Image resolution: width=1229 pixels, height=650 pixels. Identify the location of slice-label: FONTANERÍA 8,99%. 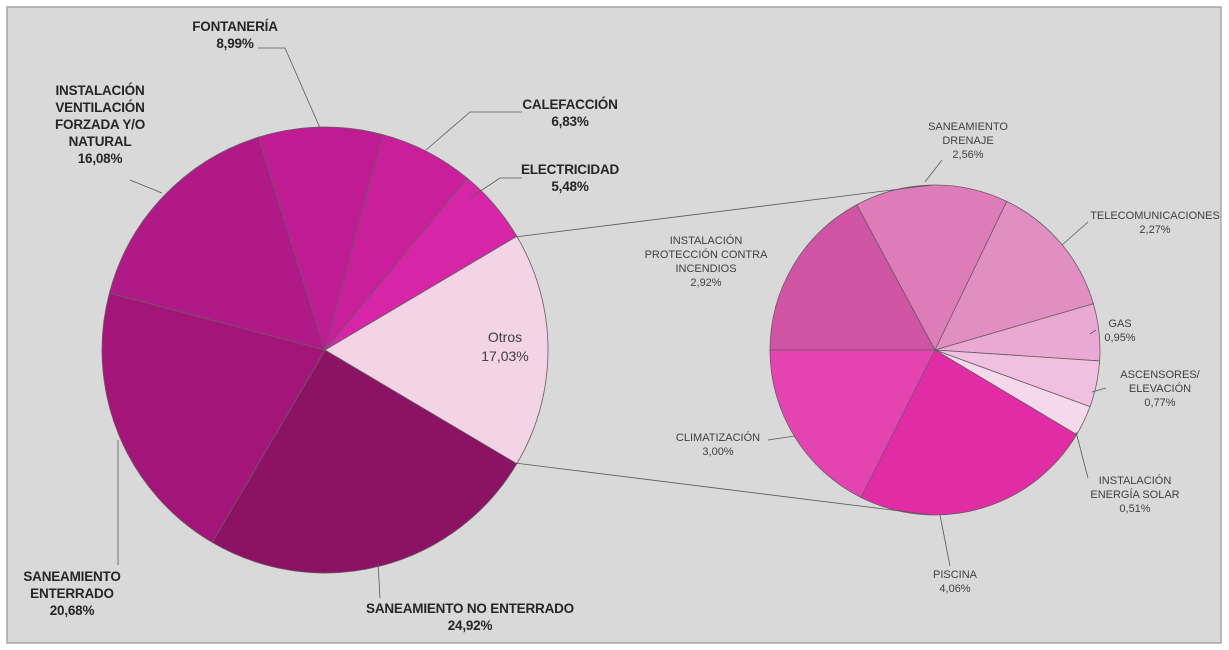
(235, 35).